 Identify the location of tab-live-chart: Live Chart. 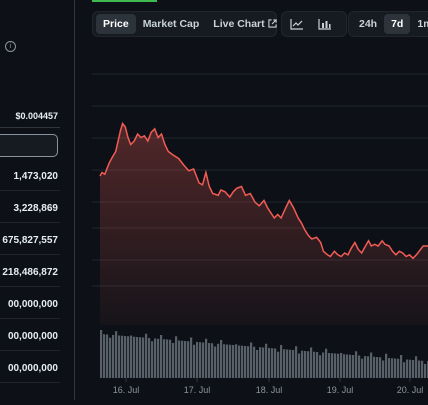
(244, 24).